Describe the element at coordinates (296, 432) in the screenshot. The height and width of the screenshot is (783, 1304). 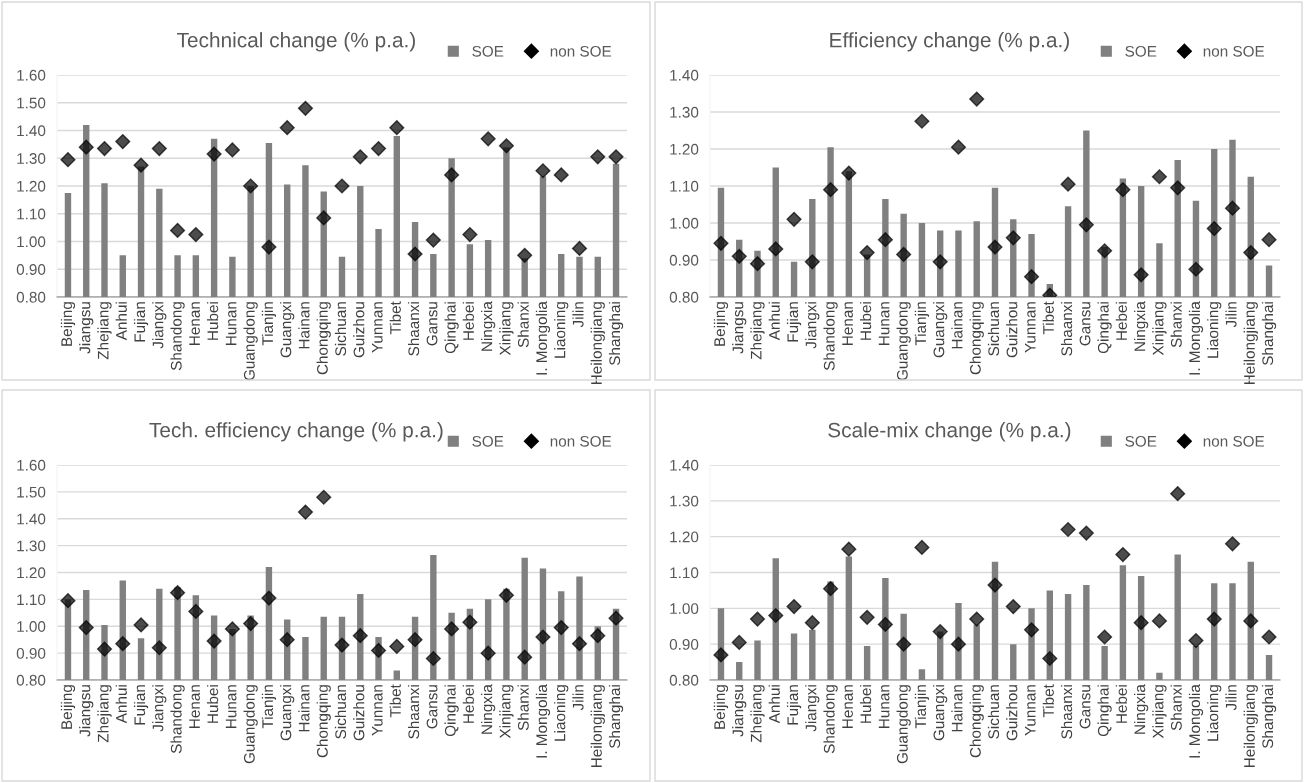
I see `chart-title: Tech. efficiency change (% p.a.)` at that location.